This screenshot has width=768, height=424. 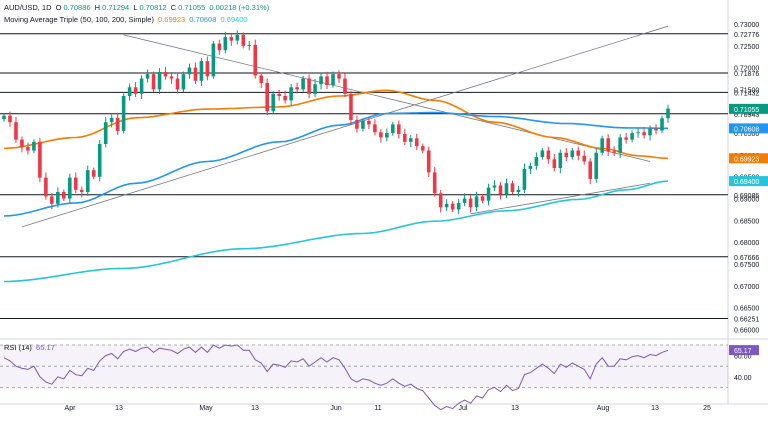 What do you see at coordinates (746, 25) in the screenshot?
I see `y-tick-label: 0.73000` at bounding box center [746, 25].